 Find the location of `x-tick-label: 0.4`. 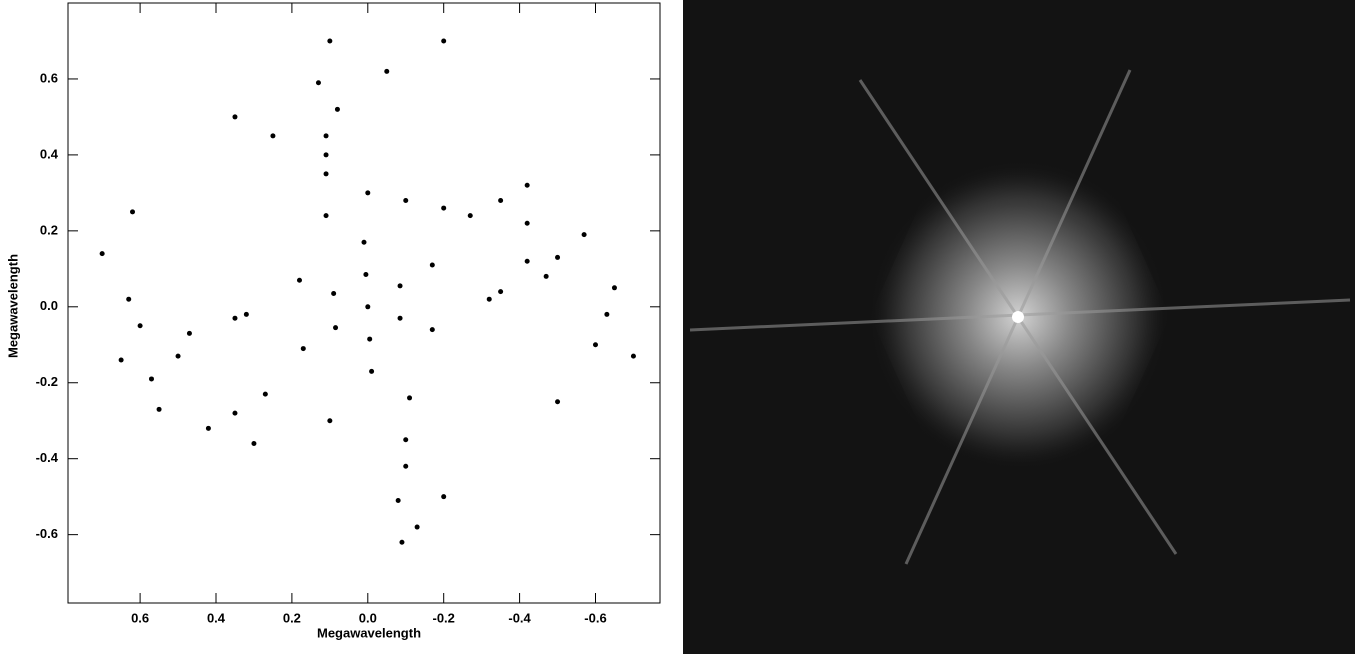

x-tick-label: 0.4 is located at coordinates (216, 617).